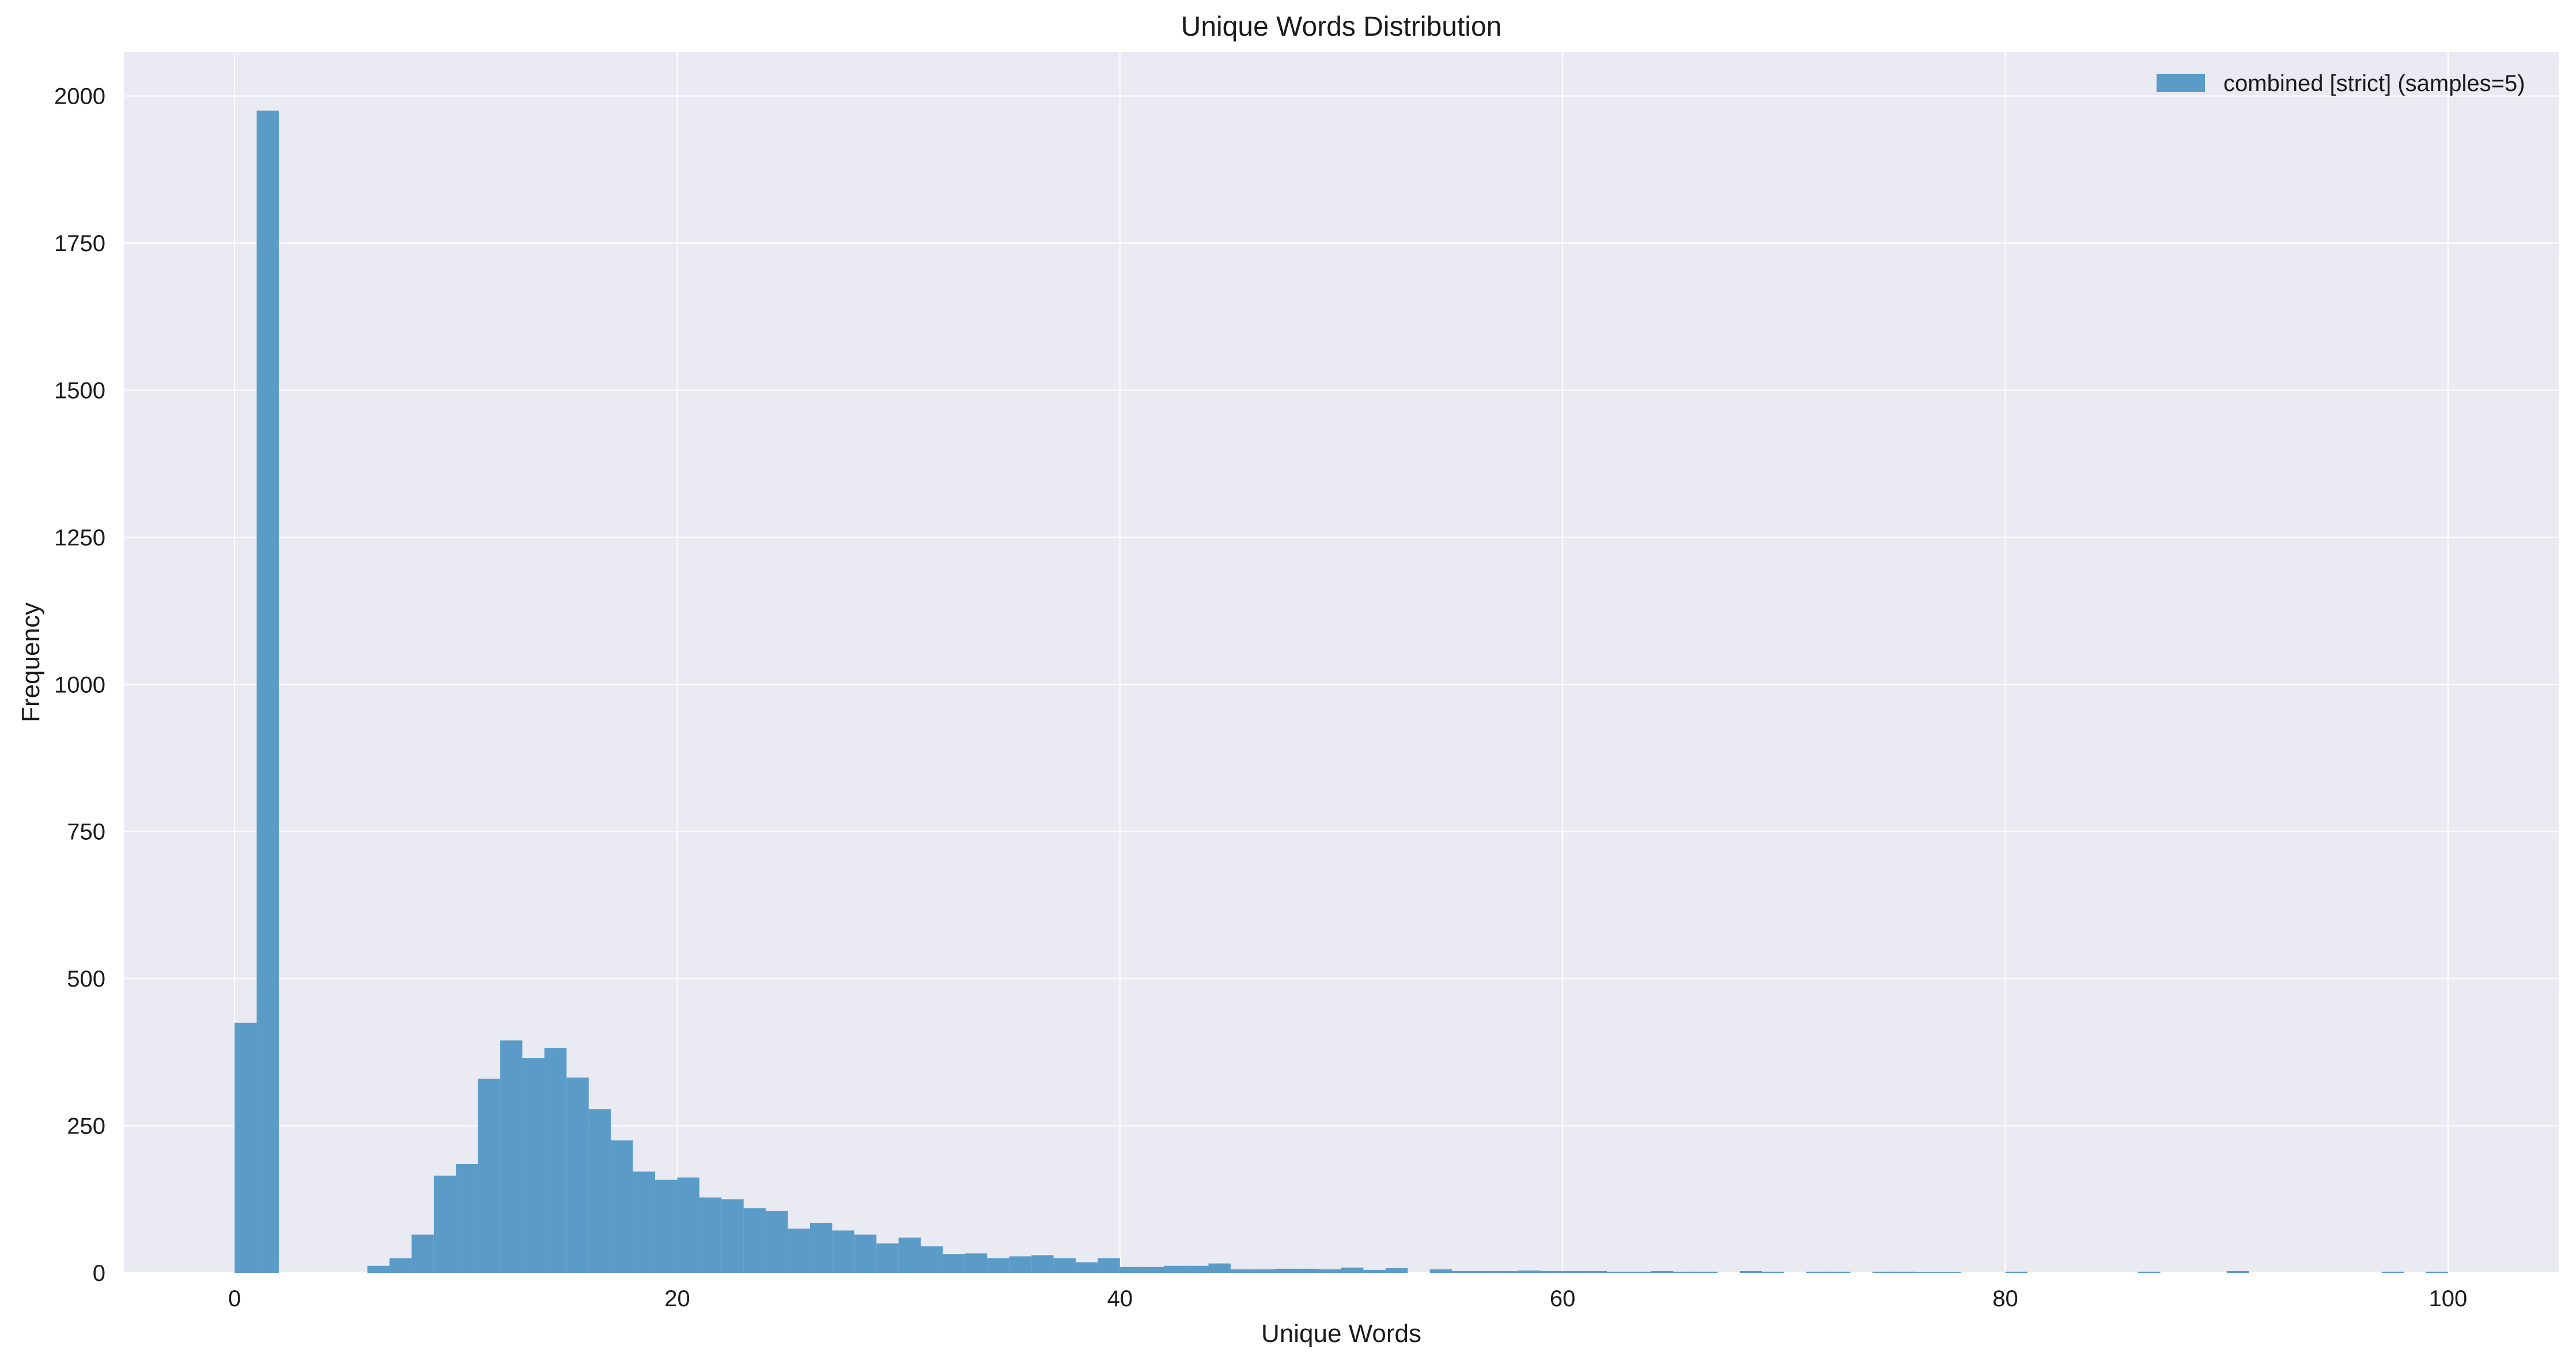  Describe the element at coordinates (86, 979) in the screenshot. I see `y-tick-label: 500` at that location.